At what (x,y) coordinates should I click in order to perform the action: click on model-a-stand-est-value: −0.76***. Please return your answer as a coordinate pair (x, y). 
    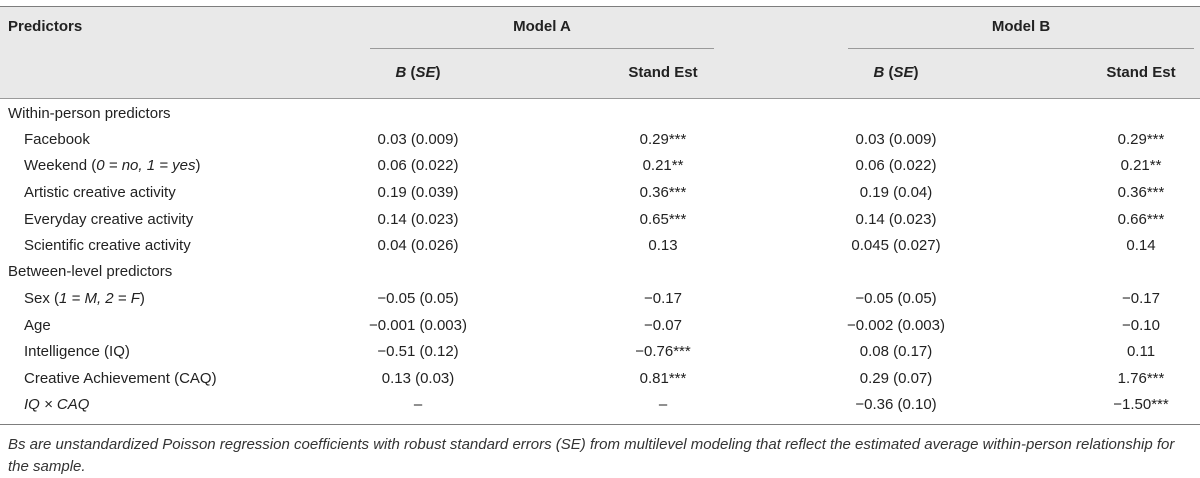
    Looking at the image, I should click on (663, 351).